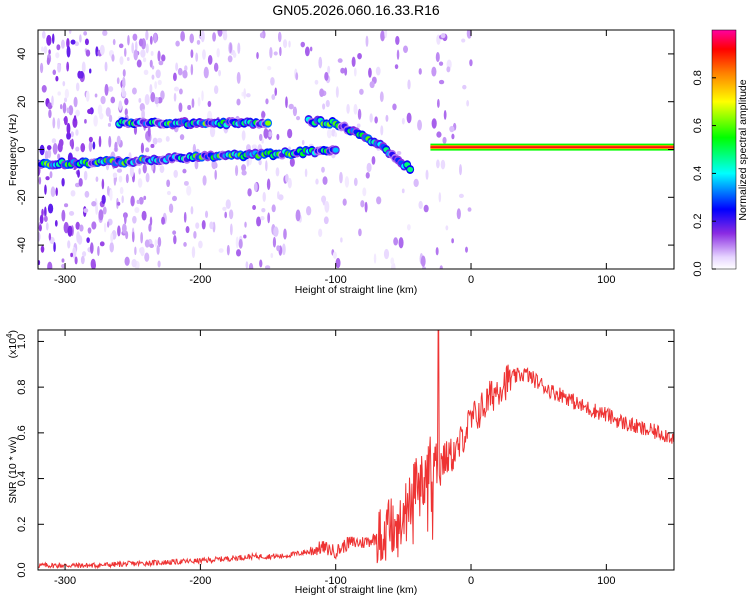 This screenshot has height=600, width=750. Describe the element at coordinates (22, 524) in the screenshot. I see `snr-y-tick-label: 0.2` at that location.